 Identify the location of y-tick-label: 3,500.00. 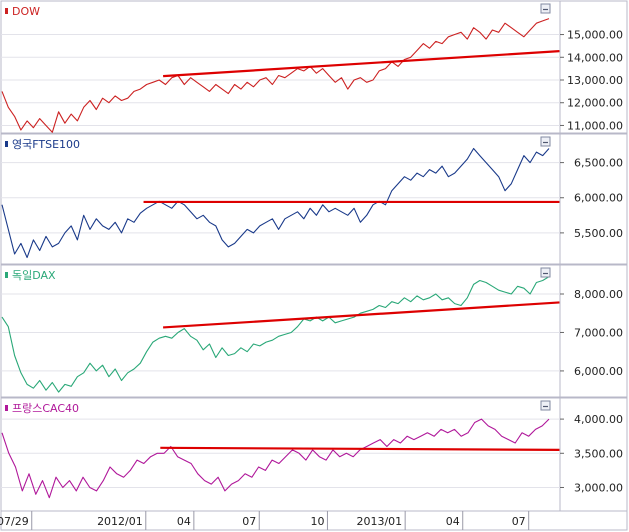
(598, 453).